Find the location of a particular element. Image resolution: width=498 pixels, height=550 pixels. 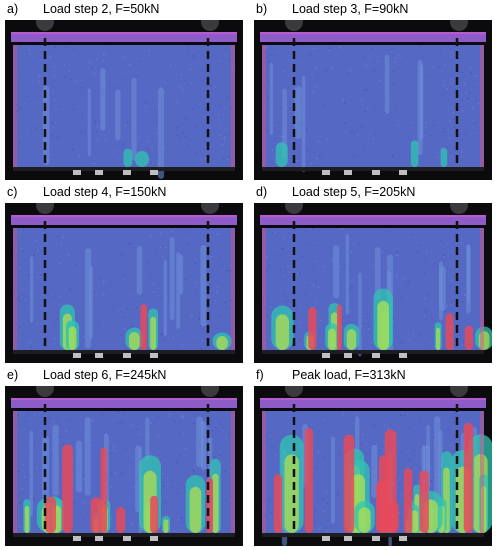

panel-letter: d) is located at coordinates (262, 192).